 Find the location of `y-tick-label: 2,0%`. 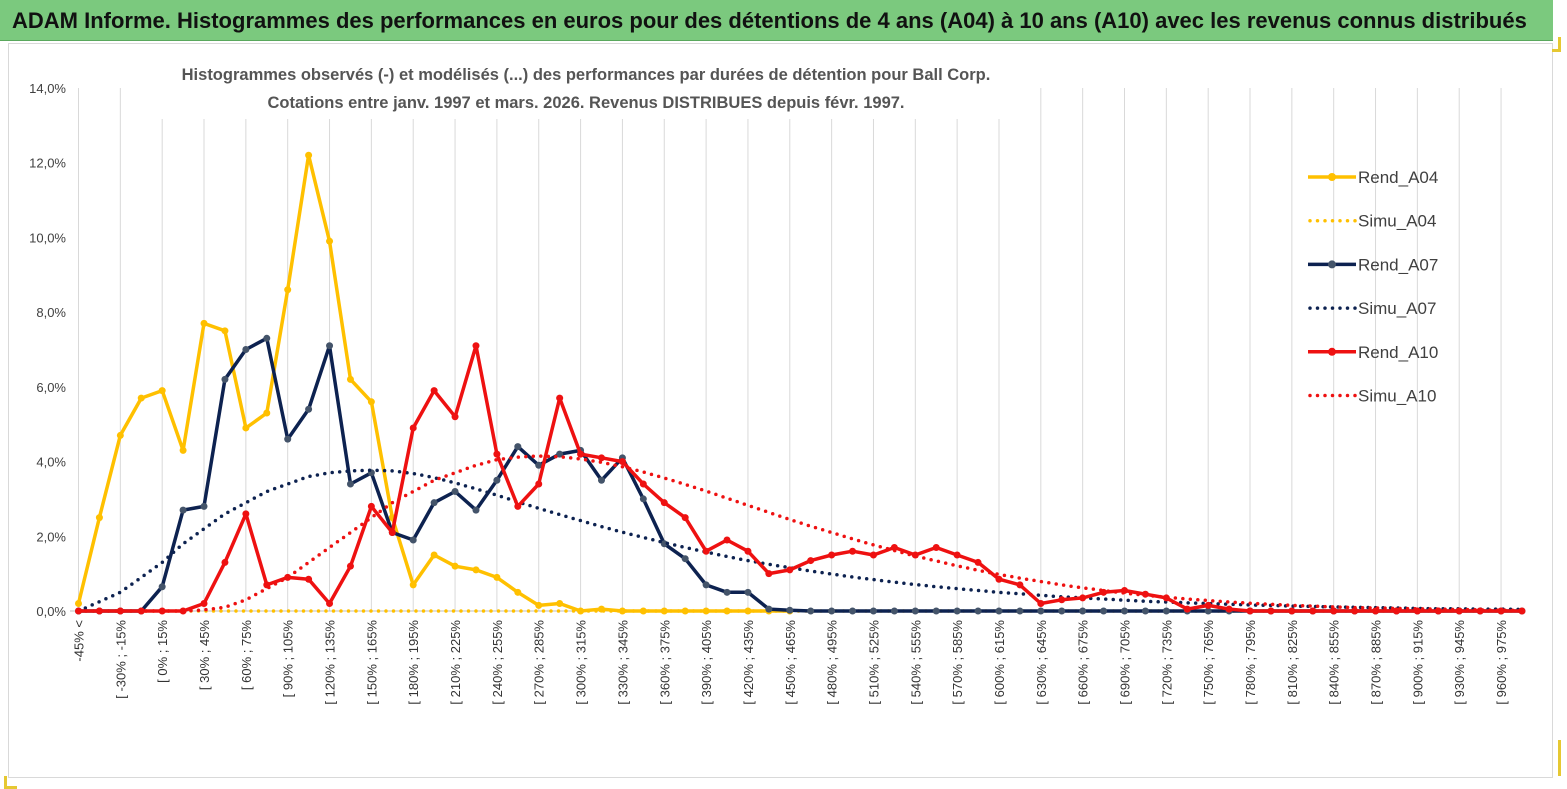

y-tick-label: 2,0% is located at coordinates (51, 536).